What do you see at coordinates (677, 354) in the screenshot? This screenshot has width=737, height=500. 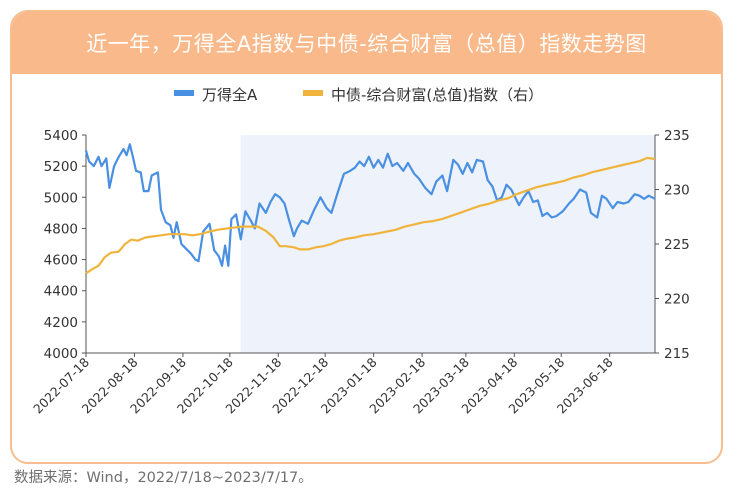 I see `y-right-tick-label: 215` at bounding box center [677, 354].